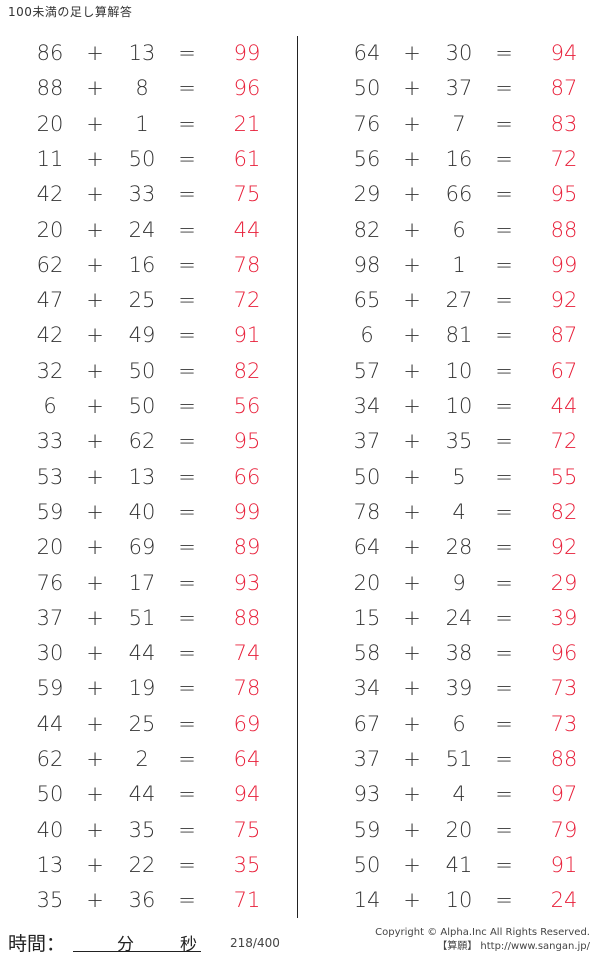 Image resolution: width=600 pixels, height=957 pixels. Describe the element at coordinates (247, 158) in the screenshot. I see `answer: 61` at that location.